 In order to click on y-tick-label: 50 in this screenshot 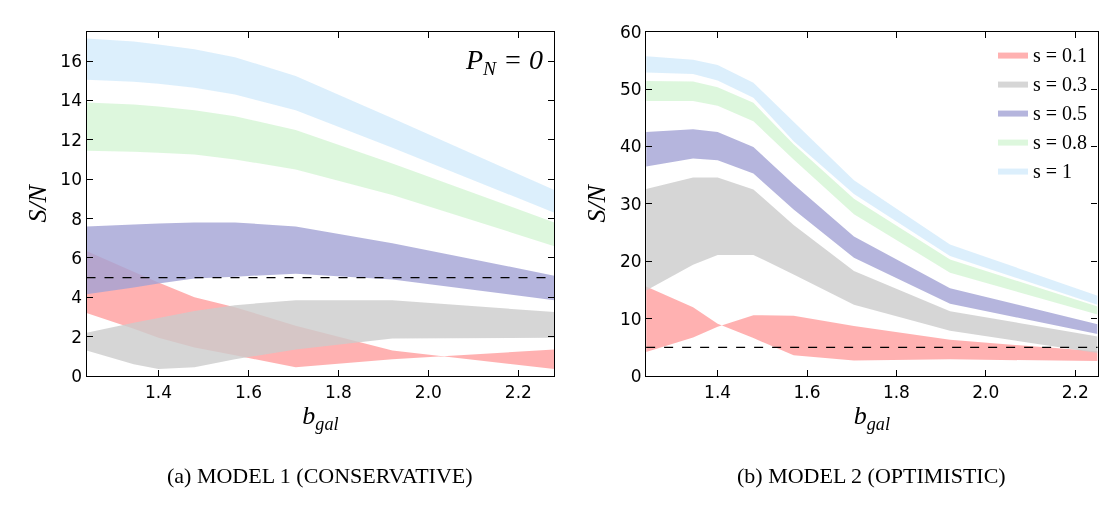, I will do `click(630, 88)`.